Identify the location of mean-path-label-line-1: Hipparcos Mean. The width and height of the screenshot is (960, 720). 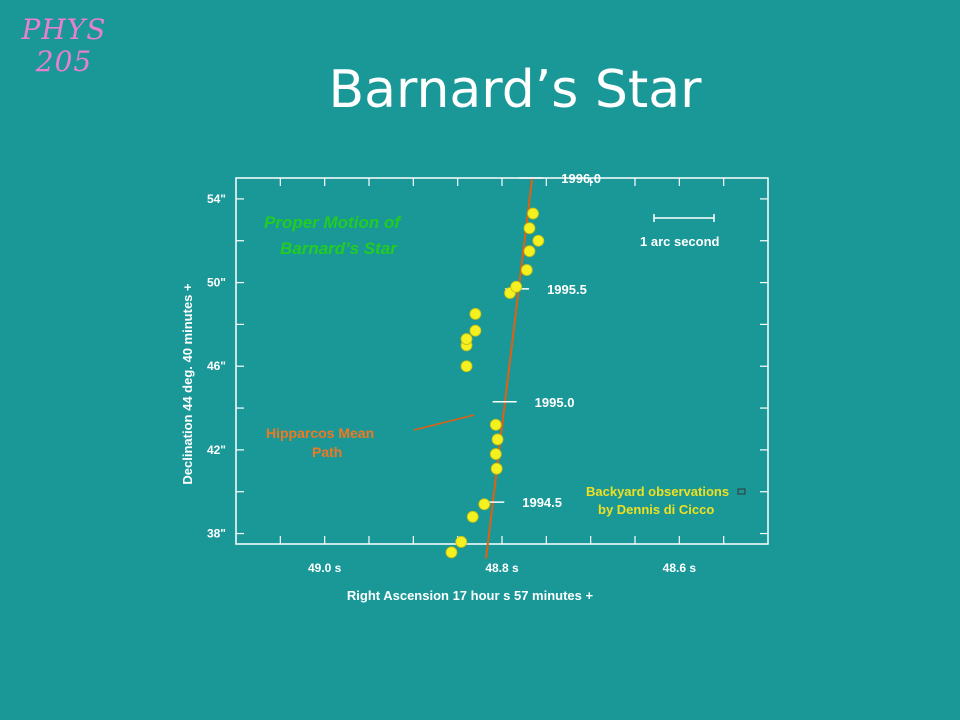
(320, 433).